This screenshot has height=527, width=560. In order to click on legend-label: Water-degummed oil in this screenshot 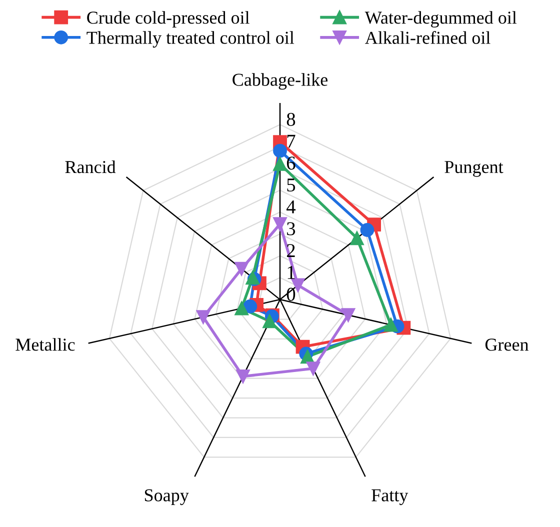, I will do `click(440, 19)`.